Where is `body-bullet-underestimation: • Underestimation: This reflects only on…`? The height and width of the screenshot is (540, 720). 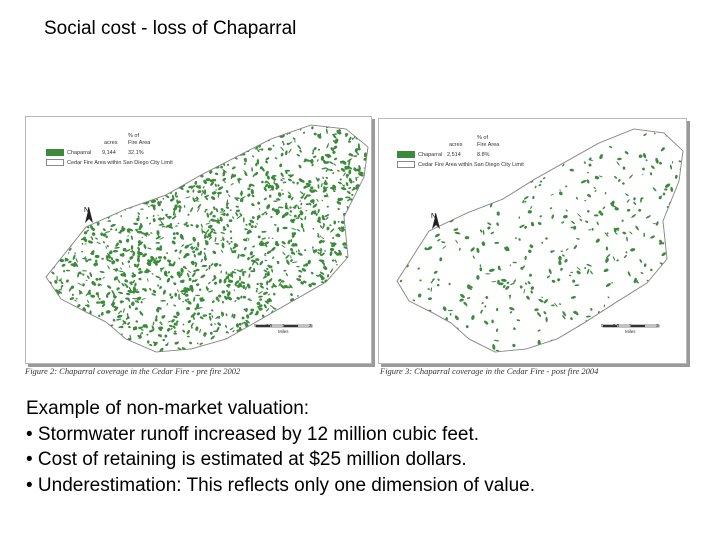
body-bullet-underestimation: • Underestimation: This reflects only on… is located at coordinates (281, 485).